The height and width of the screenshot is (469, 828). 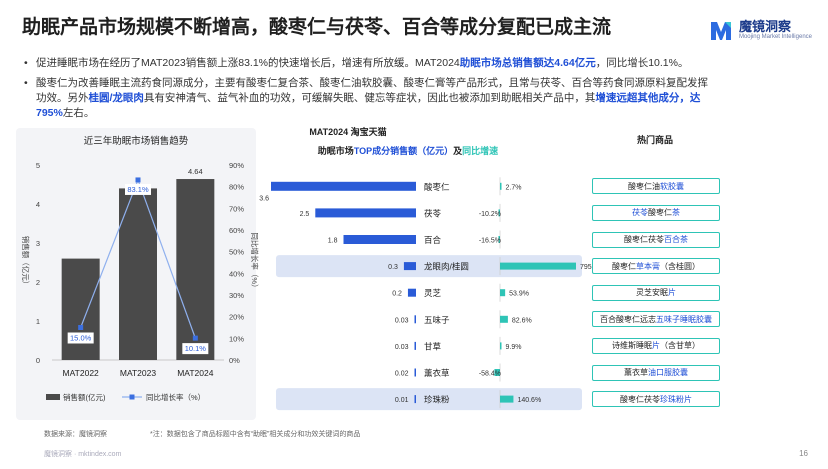 What do you see at coordinates (84, 397) in the screenshot?
I see `legend-label-sales: 销售额(亿元)` at bounding box center [84, 397].